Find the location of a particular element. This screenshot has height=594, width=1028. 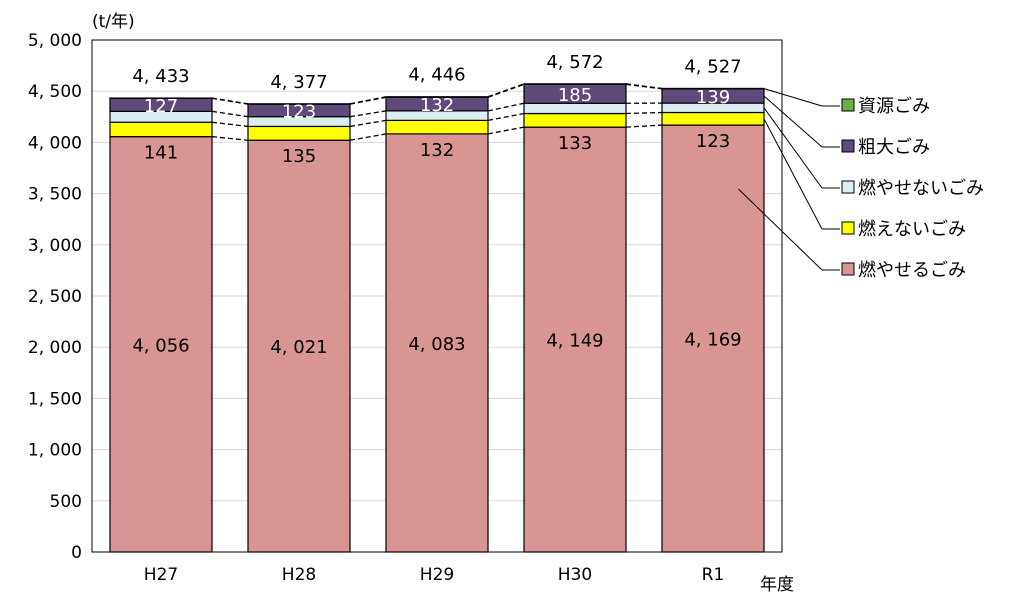

y-unit-label: (t/年) is located at coordinates (113, 22).